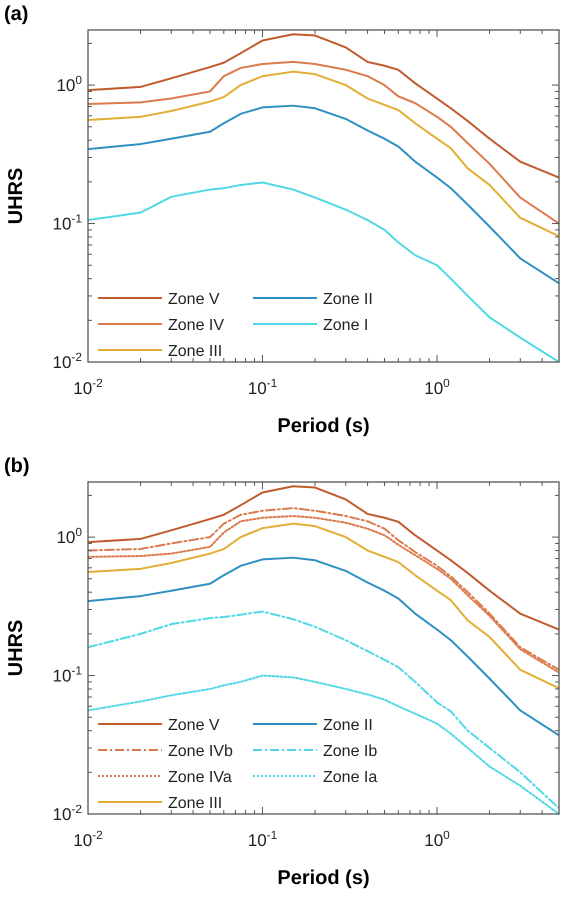 This screenshot has height=898, width=561. What do you see at coordinates (17, 466) in the screenshot?
I see `chart-title: (b)` at bounding box center [17, 466].